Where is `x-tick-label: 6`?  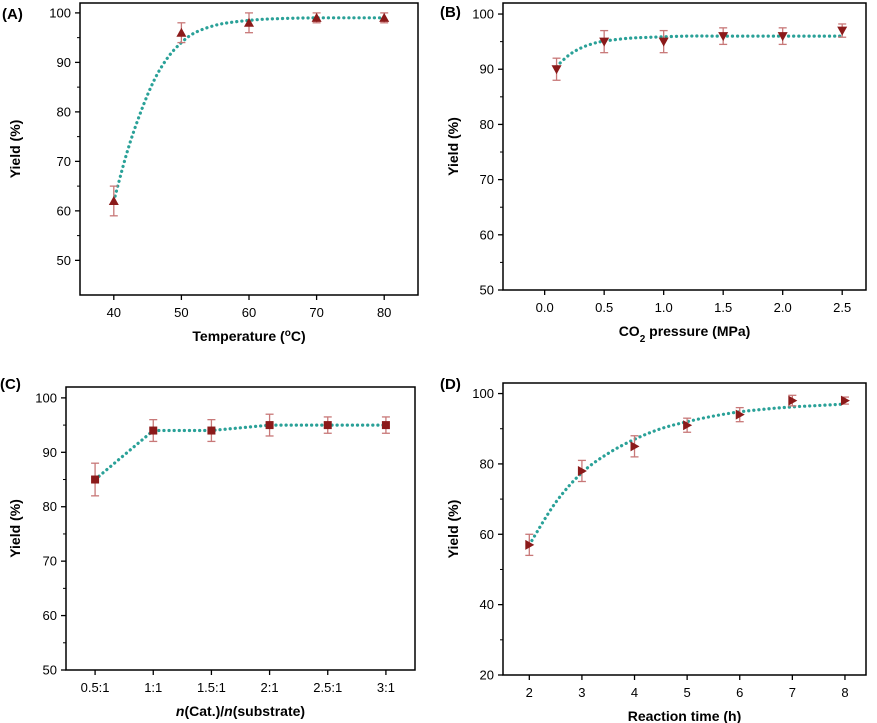
x-tick-label: 6 is located at coordinates (739, 692).